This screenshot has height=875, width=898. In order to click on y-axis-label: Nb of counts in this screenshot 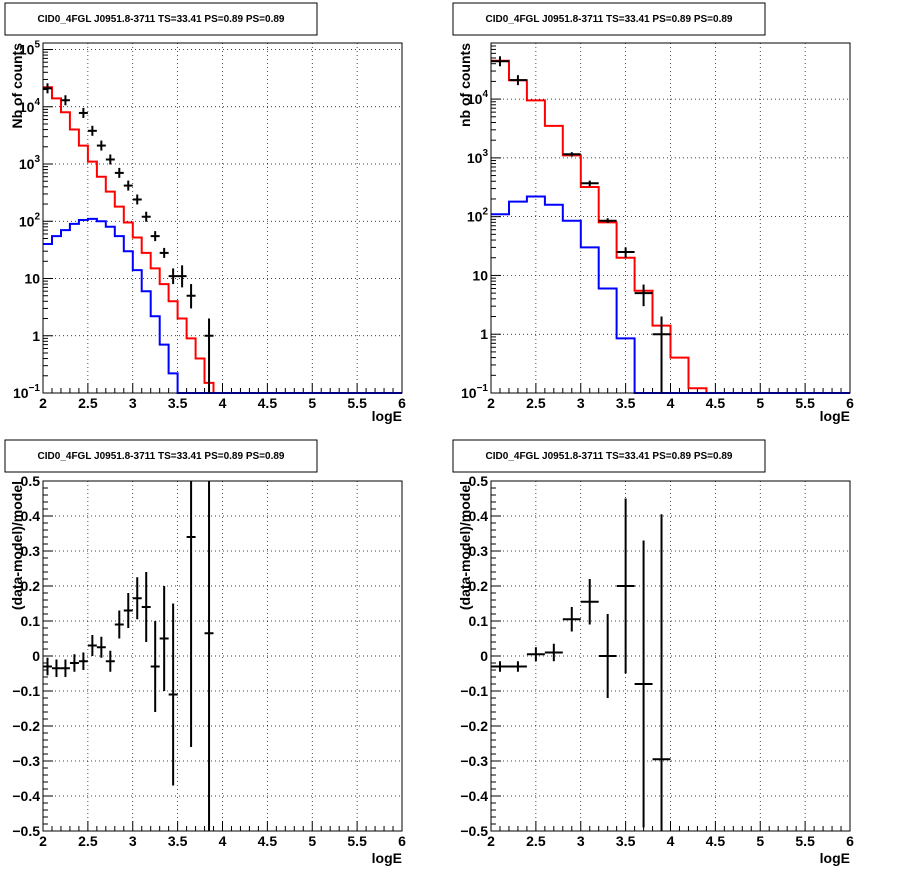, I will do `click(17, 86)`.